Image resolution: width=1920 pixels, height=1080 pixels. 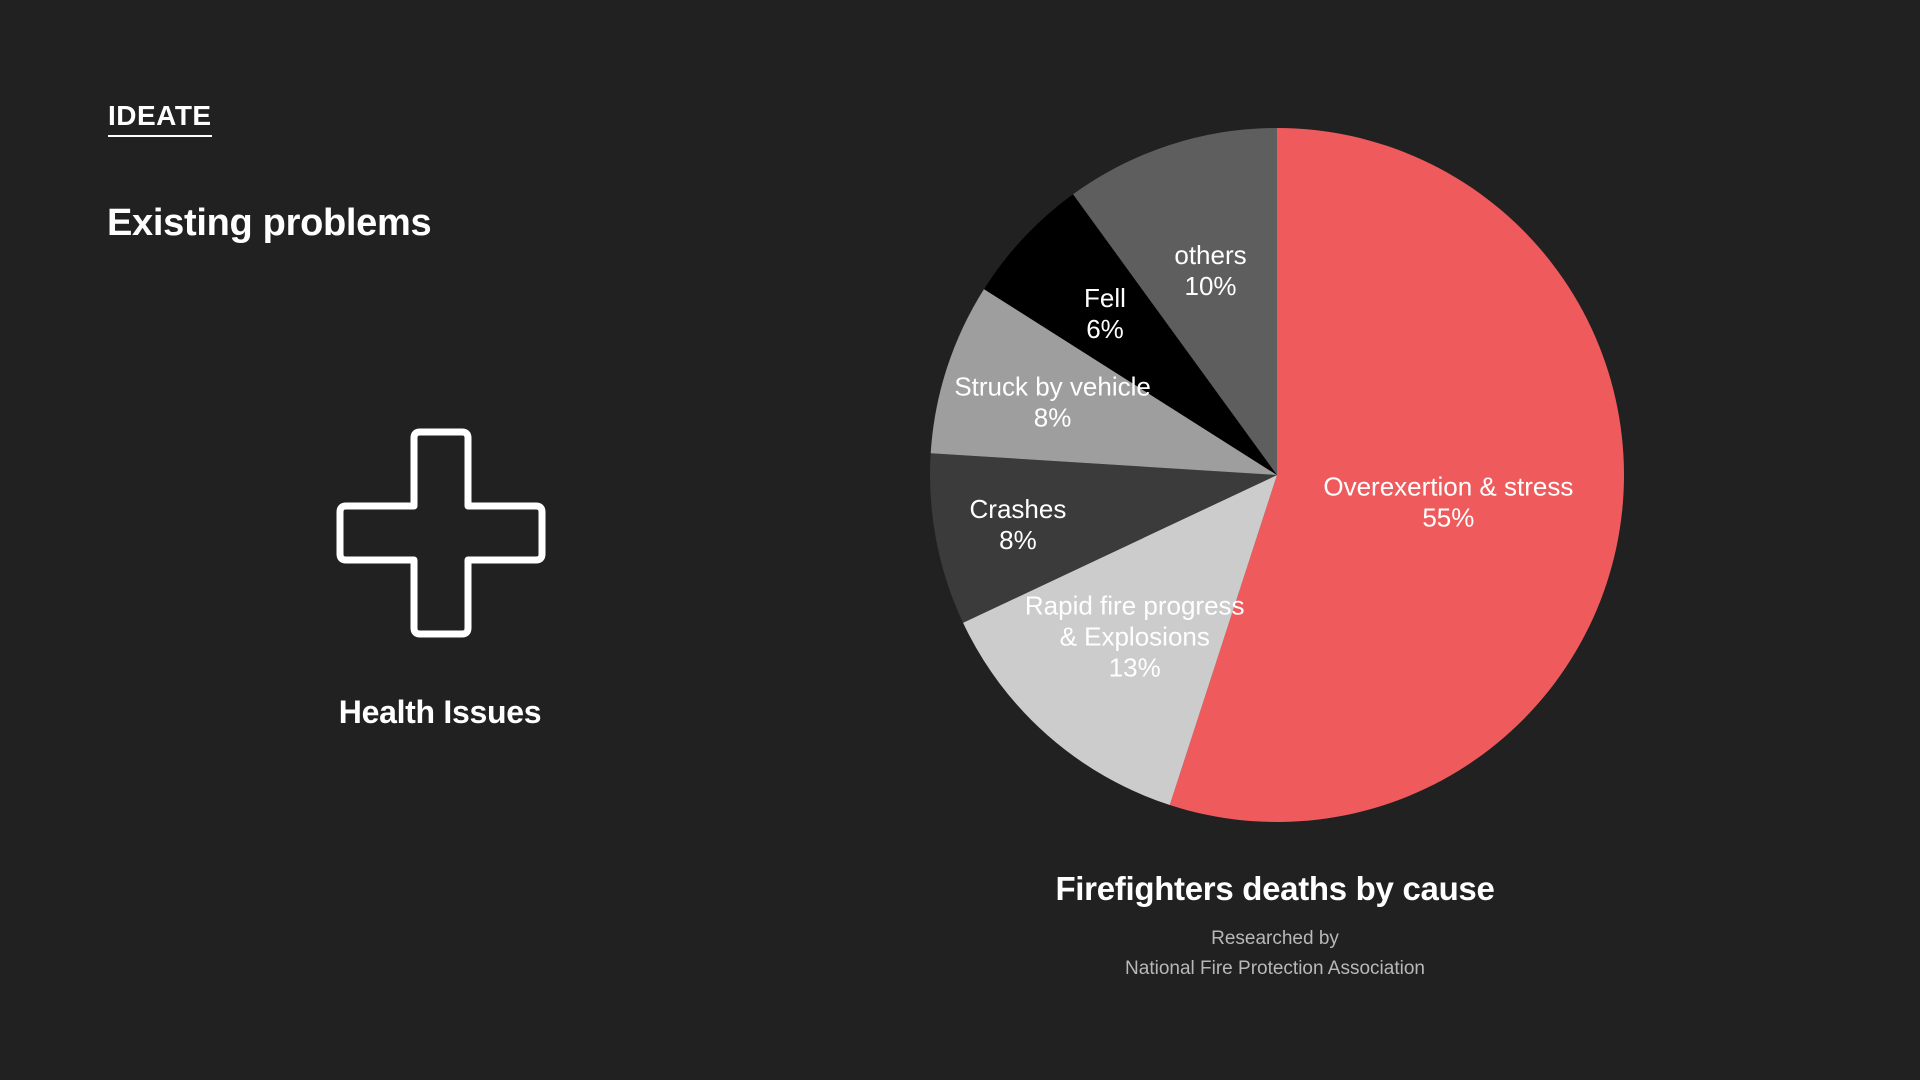 I want to click on chart-source-line1: Researched by, so click(x=1275, y=938).